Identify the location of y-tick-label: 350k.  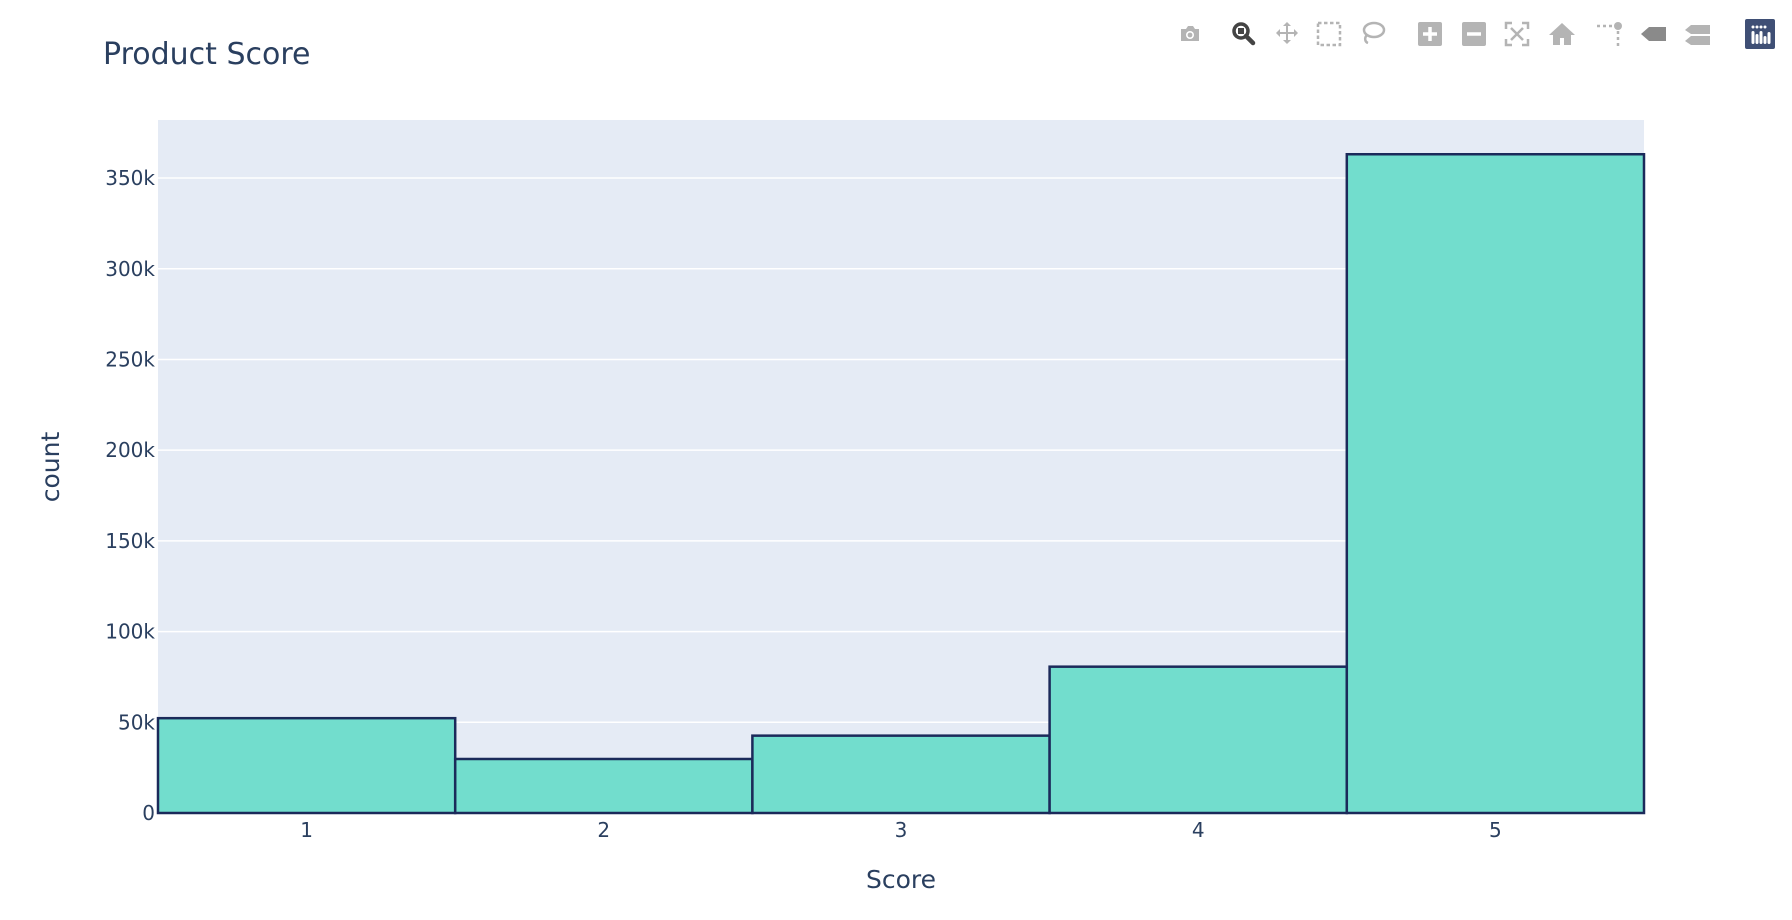
(130, 178).